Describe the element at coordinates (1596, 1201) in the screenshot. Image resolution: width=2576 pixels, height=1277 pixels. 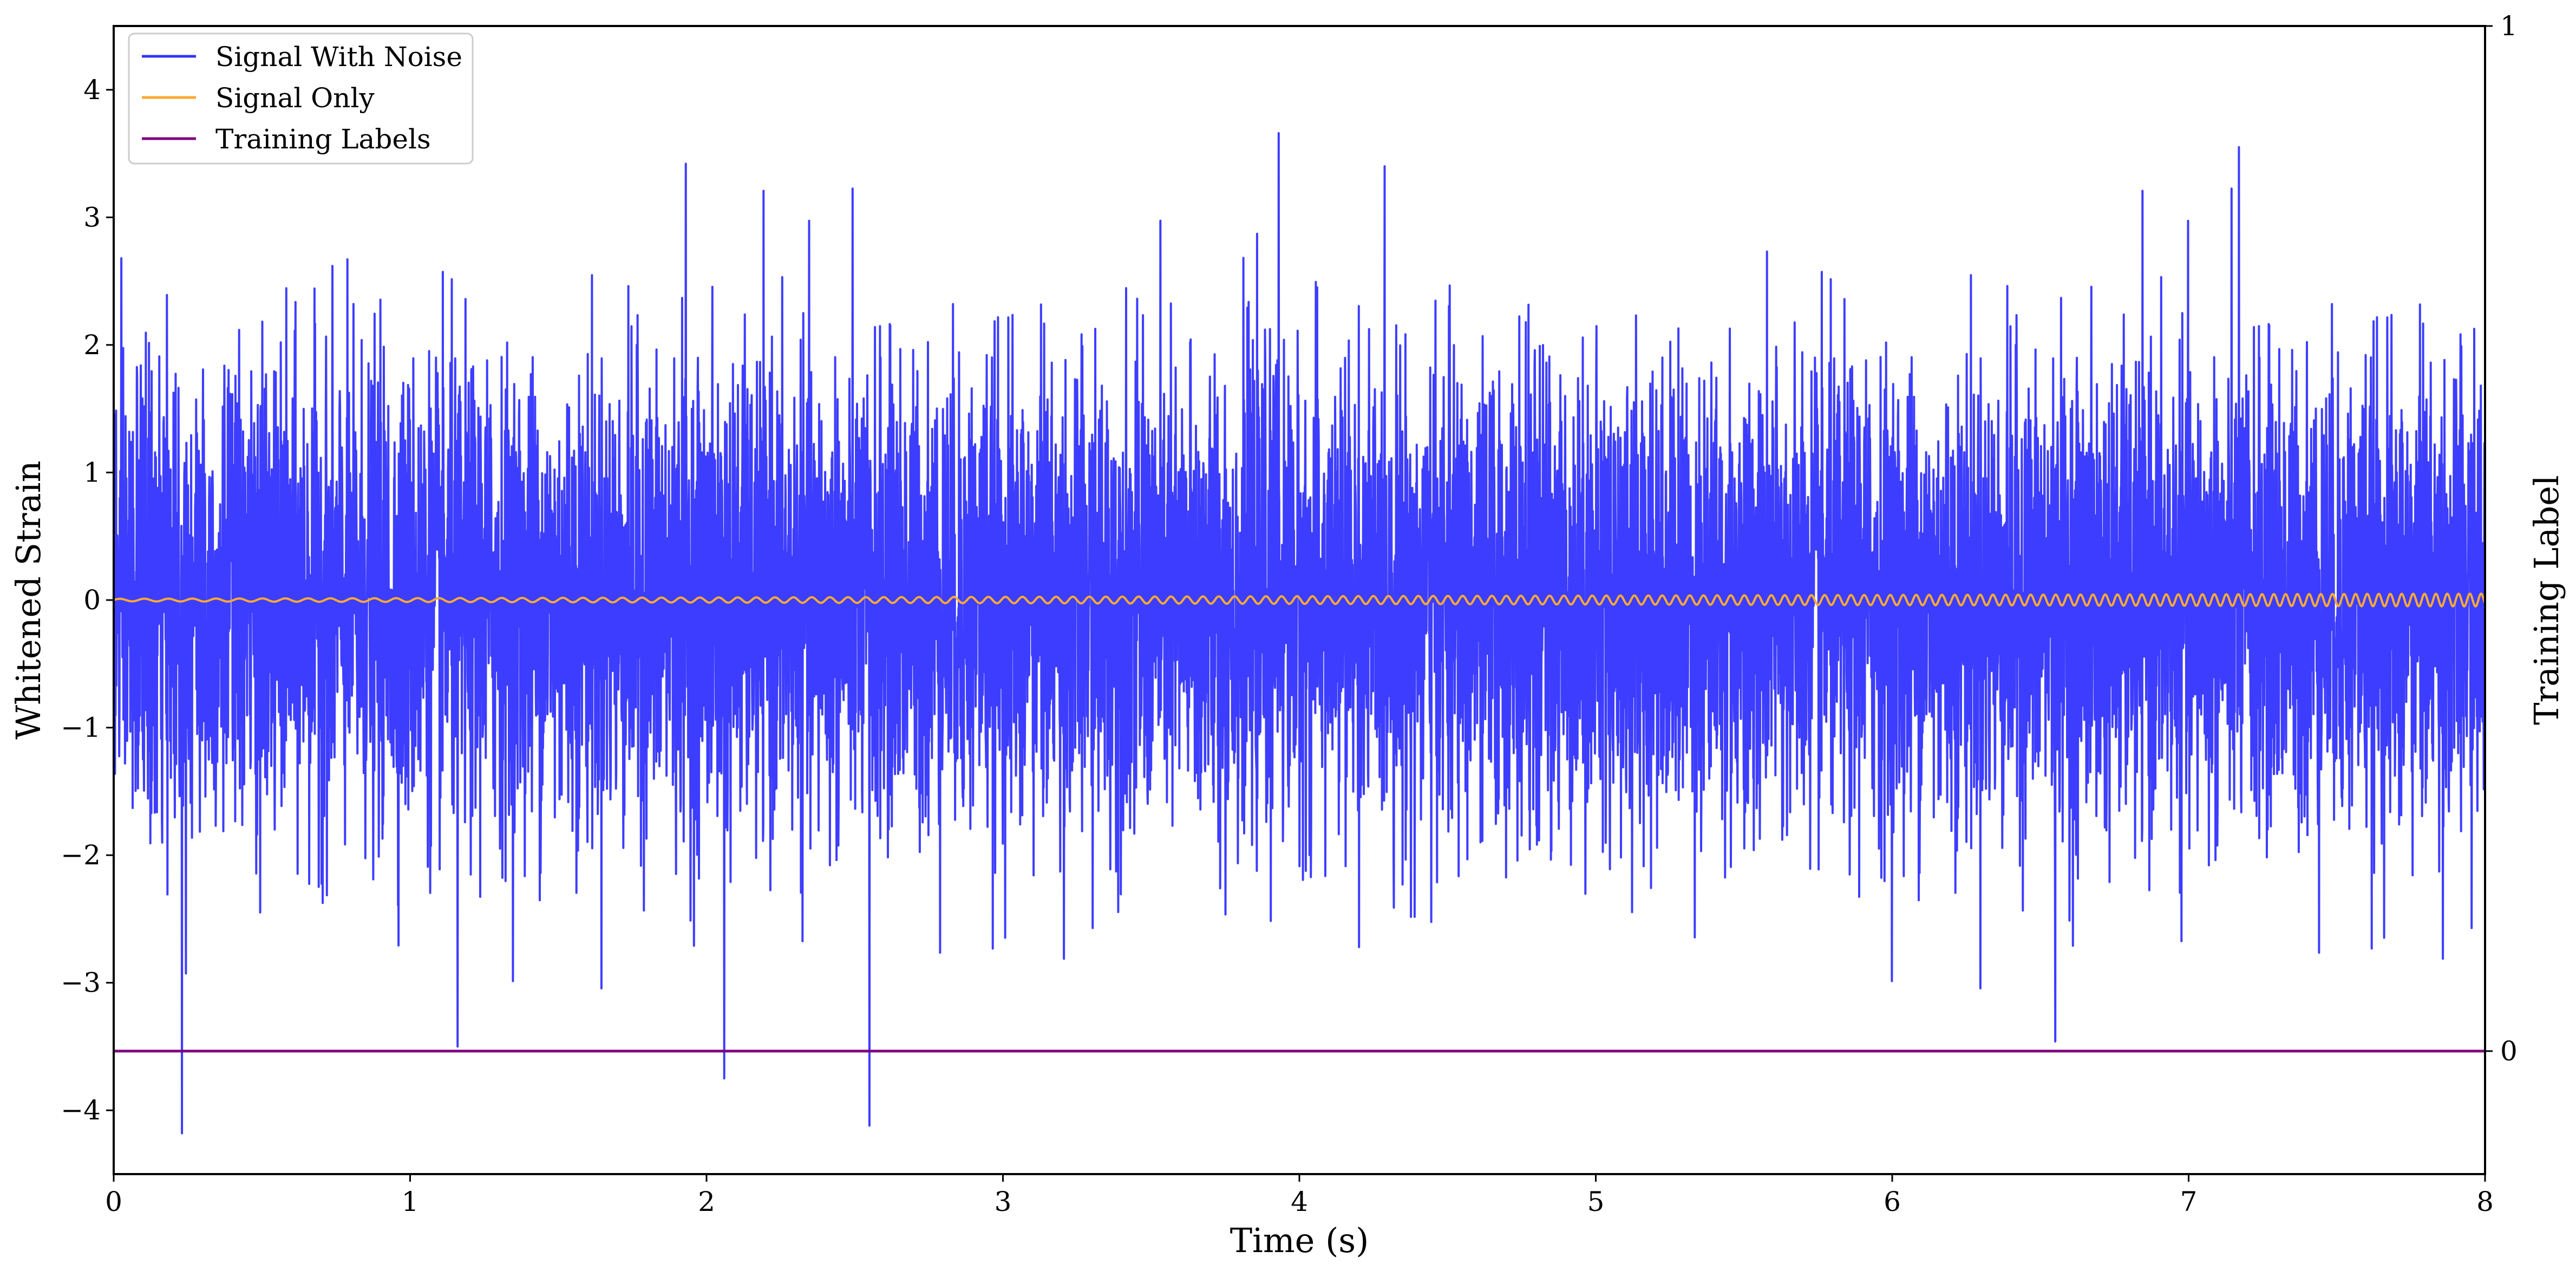
I see `x-tick-label: 5` at that location.